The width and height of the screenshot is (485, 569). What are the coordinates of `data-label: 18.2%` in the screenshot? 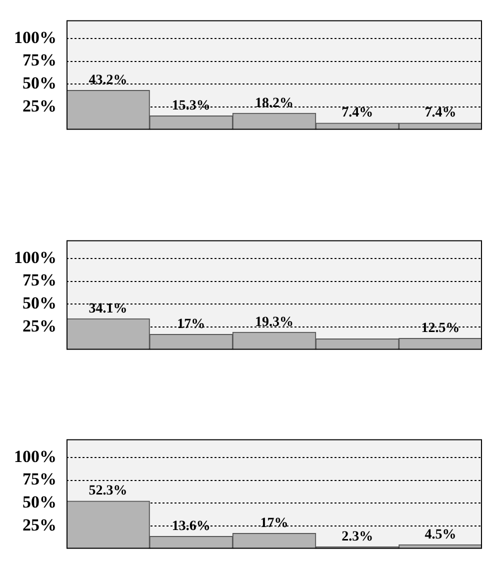 It's located at (274, 103).